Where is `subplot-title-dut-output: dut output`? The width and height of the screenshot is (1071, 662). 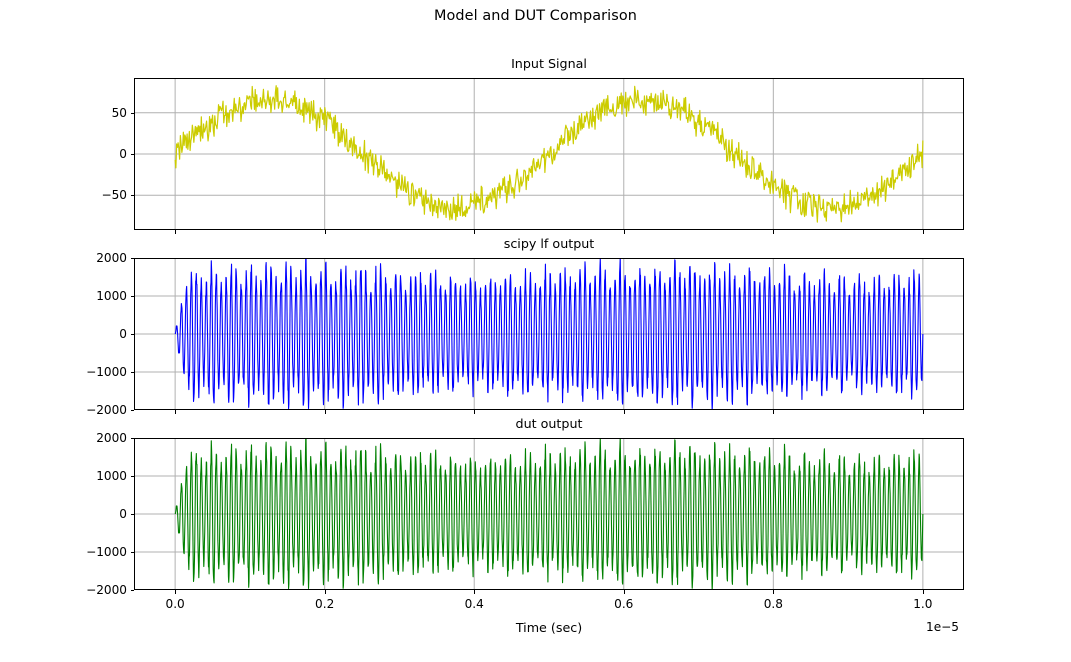
subplot-title-dut-output: dut output is located at coordinates (549, 423).